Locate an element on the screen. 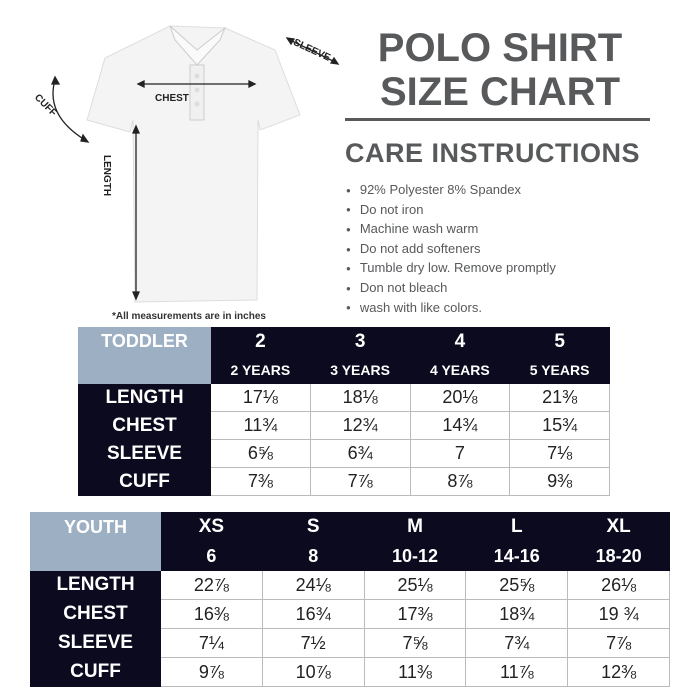 The image size is (700, 700). measurement-value: 11¾ is located at coordinates (260, 425).